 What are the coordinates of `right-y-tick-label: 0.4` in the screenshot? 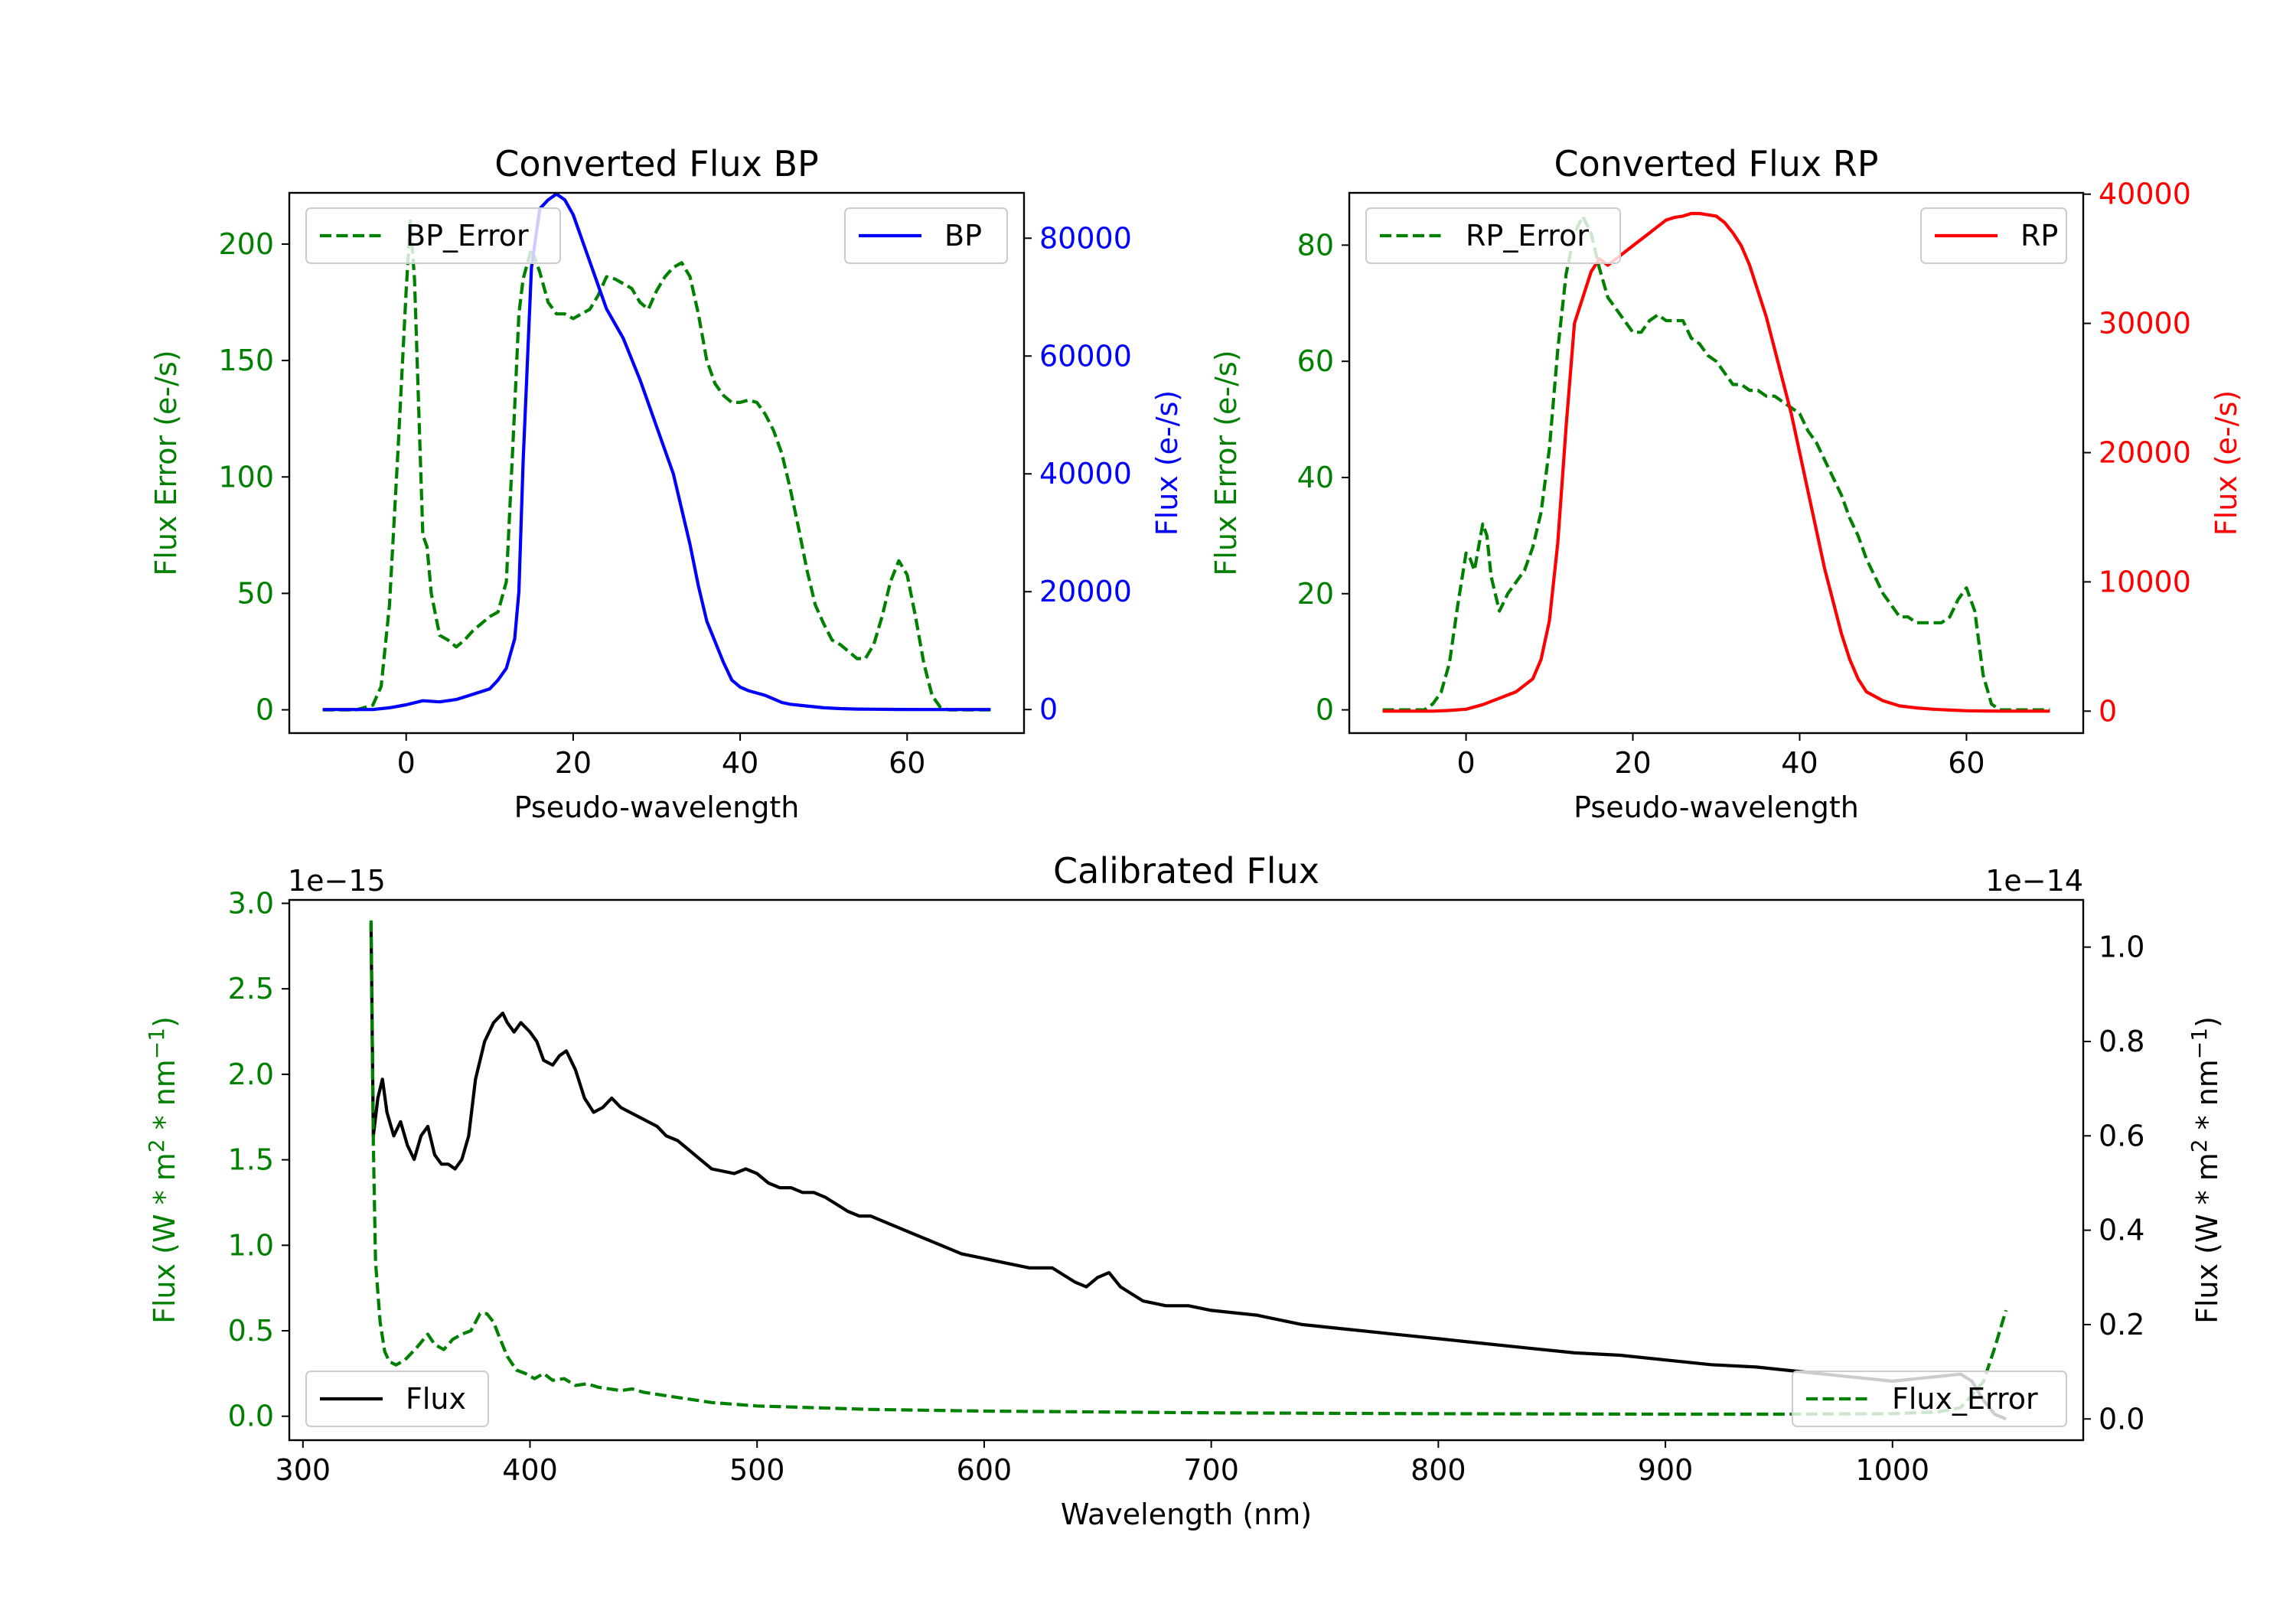 It's located at (2121, 1230).